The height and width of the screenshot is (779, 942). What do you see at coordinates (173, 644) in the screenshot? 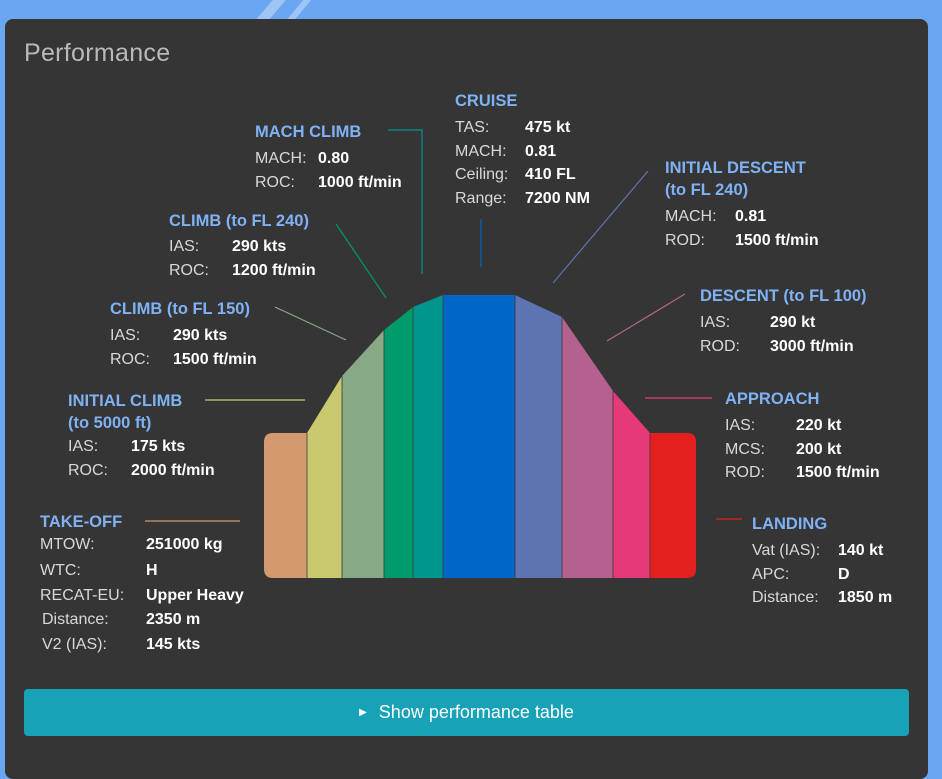
I see `v2-value: 145 kts` at bounding box center [173, 644].